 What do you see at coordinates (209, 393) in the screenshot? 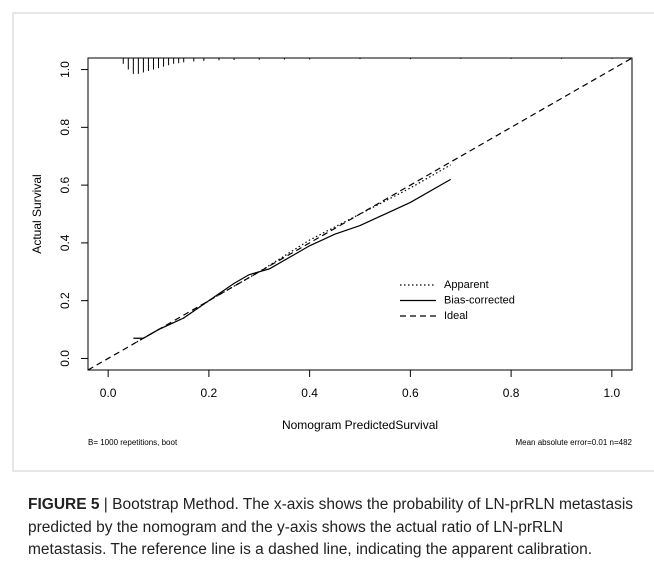
I see `x-tick-label: 0.2` at bounding box center [209, 393].